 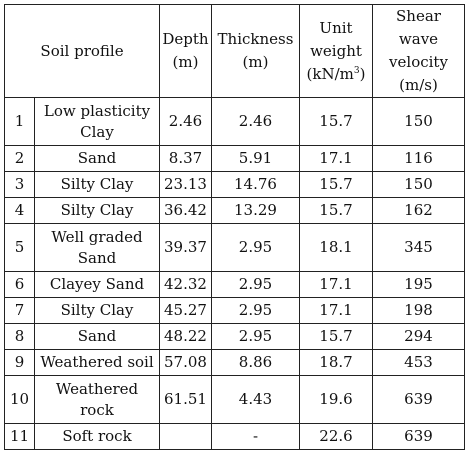 What do you see at coordinates (255, 184) in the screenshot?
I see `thickness-value: 14.76` at bounding box center [255, 184].